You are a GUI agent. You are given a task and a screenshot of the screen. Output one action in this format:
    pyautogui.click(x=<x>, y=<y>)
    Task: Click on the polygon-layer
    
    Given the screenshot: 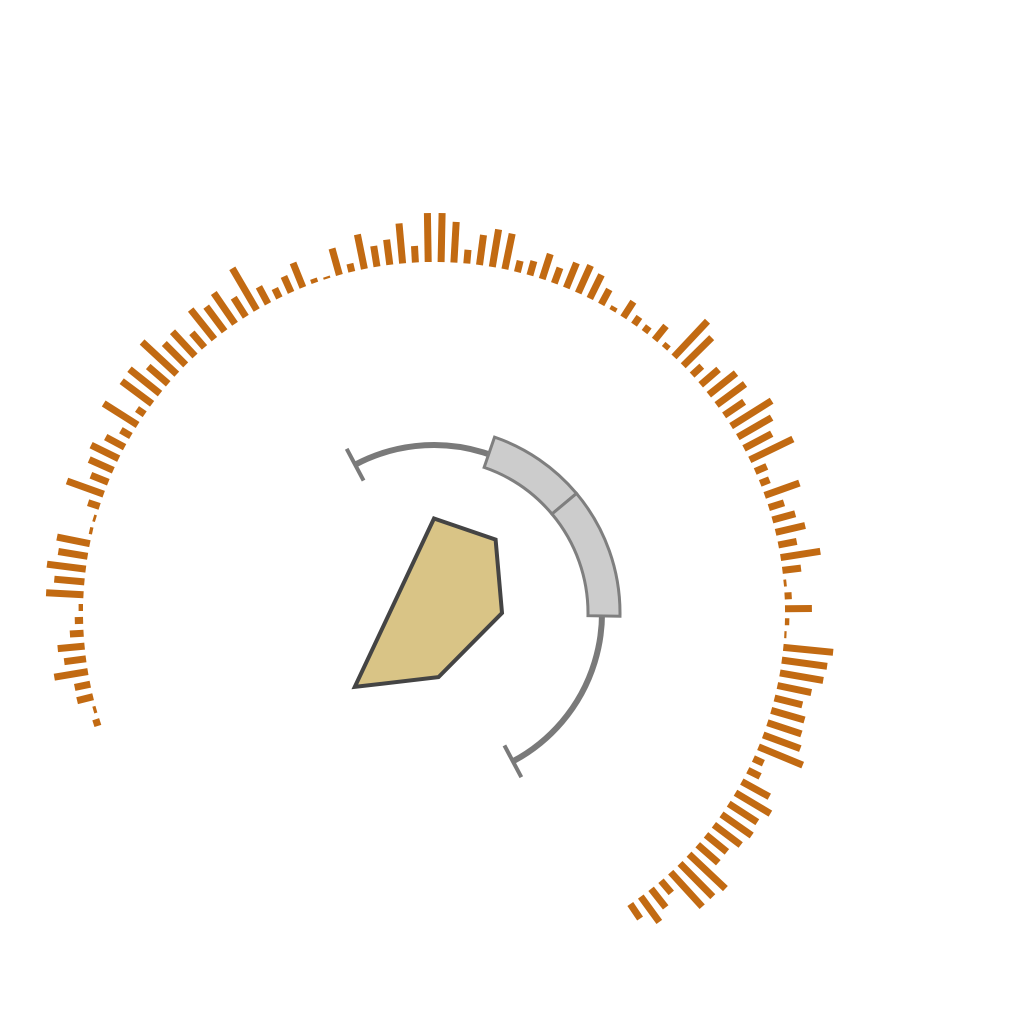 What is the action you would take?
    pyautogui.click(x=428, y=603)
    